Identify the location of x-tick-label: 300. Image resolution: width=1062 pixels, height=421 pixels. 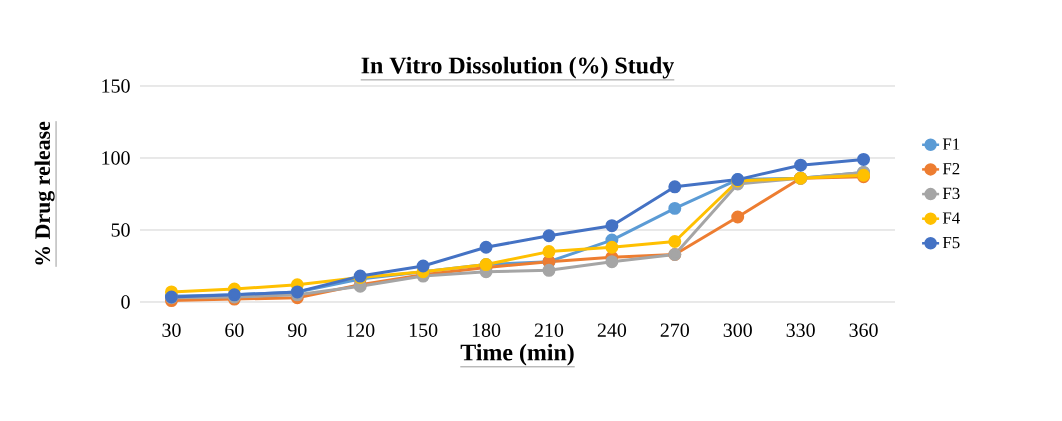
(737, 330).